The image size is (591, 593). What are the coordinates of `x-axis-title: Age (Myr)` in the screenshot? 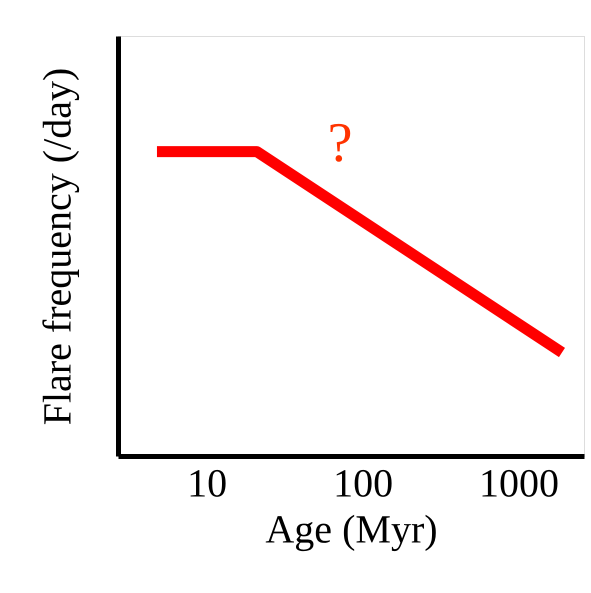 It's located at (351, 529).